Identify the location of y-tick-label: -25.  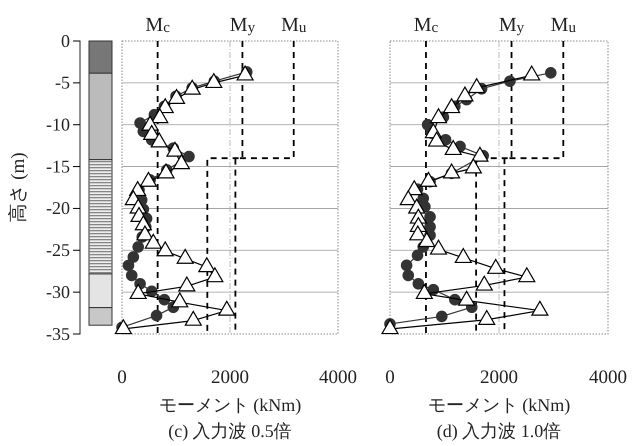
(58, 250).